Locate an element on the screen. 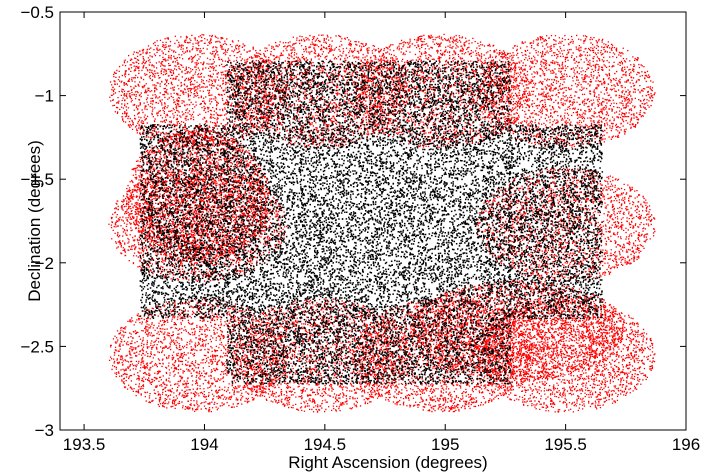  y-tick-label: −1 is located at coordinates (44, 96).